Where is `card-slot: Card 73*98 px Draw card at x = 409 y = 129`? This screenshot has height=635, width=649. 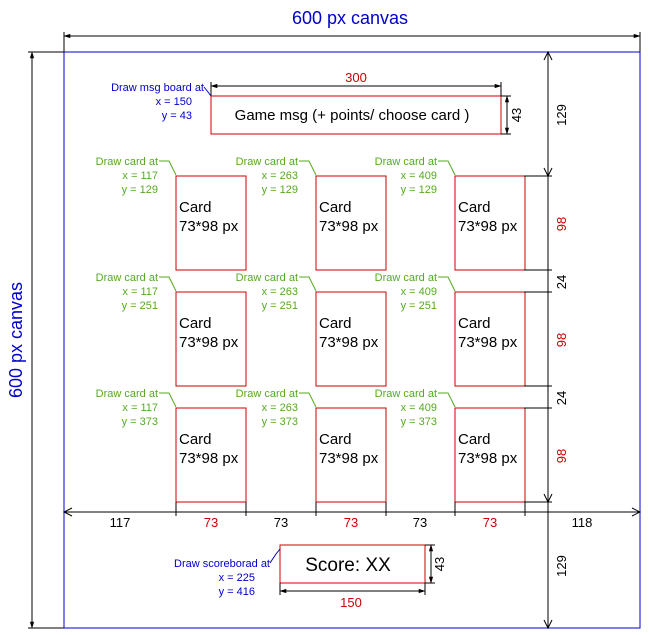
card-slot: Card 73*98 px Draw card at x = 409 y = 129 is located at coordinates (450, 213).